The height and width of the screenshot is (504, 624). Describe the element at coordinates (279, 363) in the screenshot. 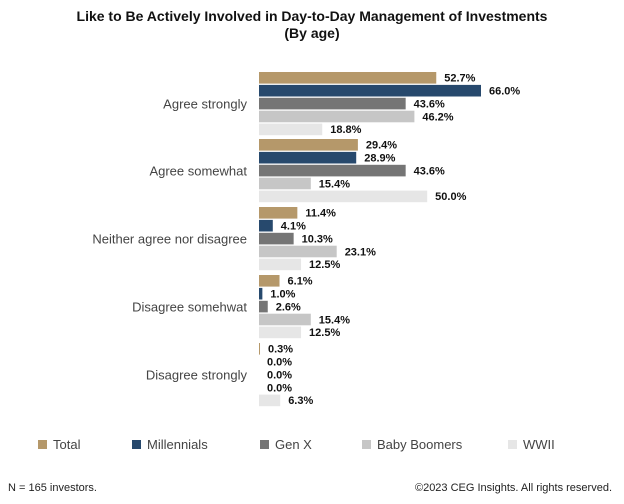

I see `data-label-millennials-disagree-strongly: 0.0%` at that location.